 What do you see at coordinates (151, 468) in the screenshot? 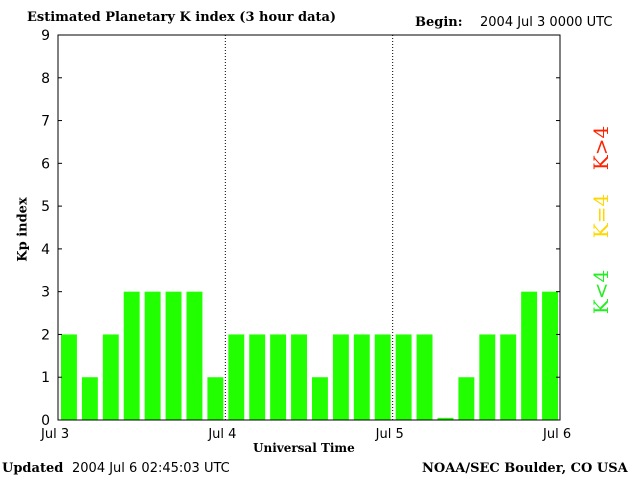
I see `updated-value: 2004 Jul 6 02:45:03 UTC` at bounding box center [151, 468].